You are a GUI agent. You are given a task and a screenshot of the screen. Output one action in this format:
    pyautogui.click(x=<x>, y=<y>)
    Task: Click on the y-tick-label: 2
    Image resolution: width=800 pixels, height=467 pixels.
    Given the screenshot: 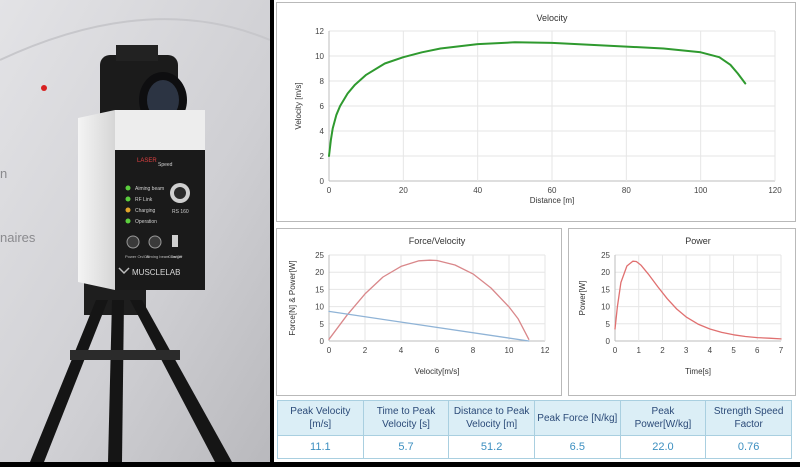 What is the action you would take?
    pyautogui.click(x=322, y=156)
    